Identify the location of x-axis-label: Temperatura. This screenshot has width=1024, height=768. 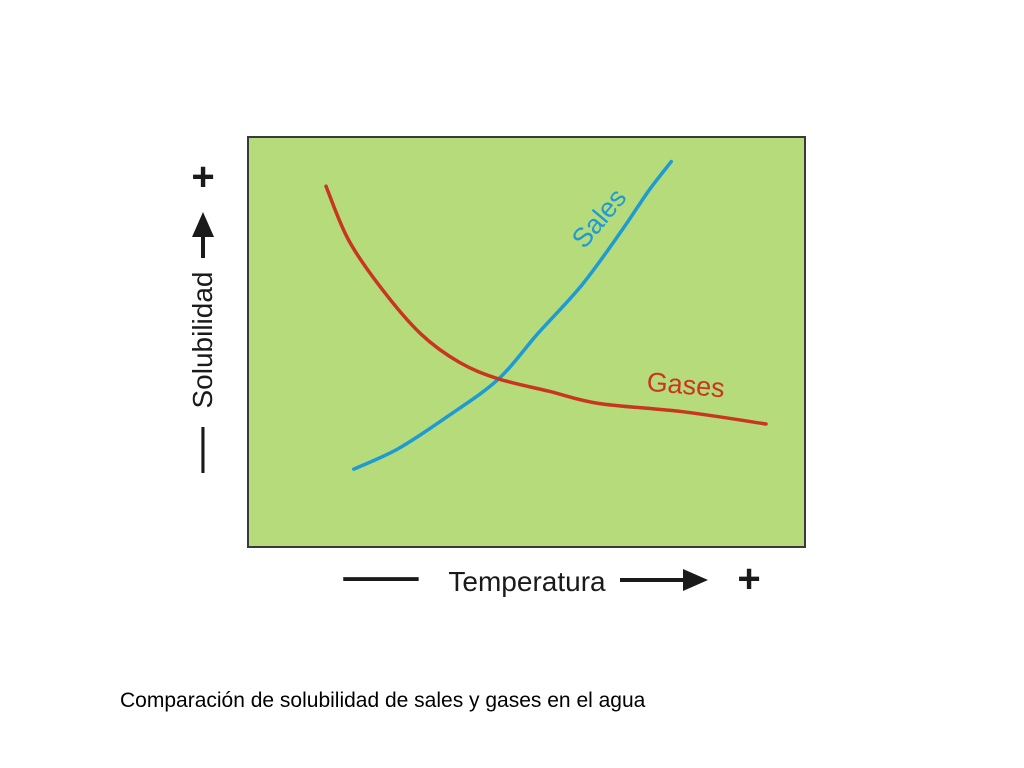
(527, 581).